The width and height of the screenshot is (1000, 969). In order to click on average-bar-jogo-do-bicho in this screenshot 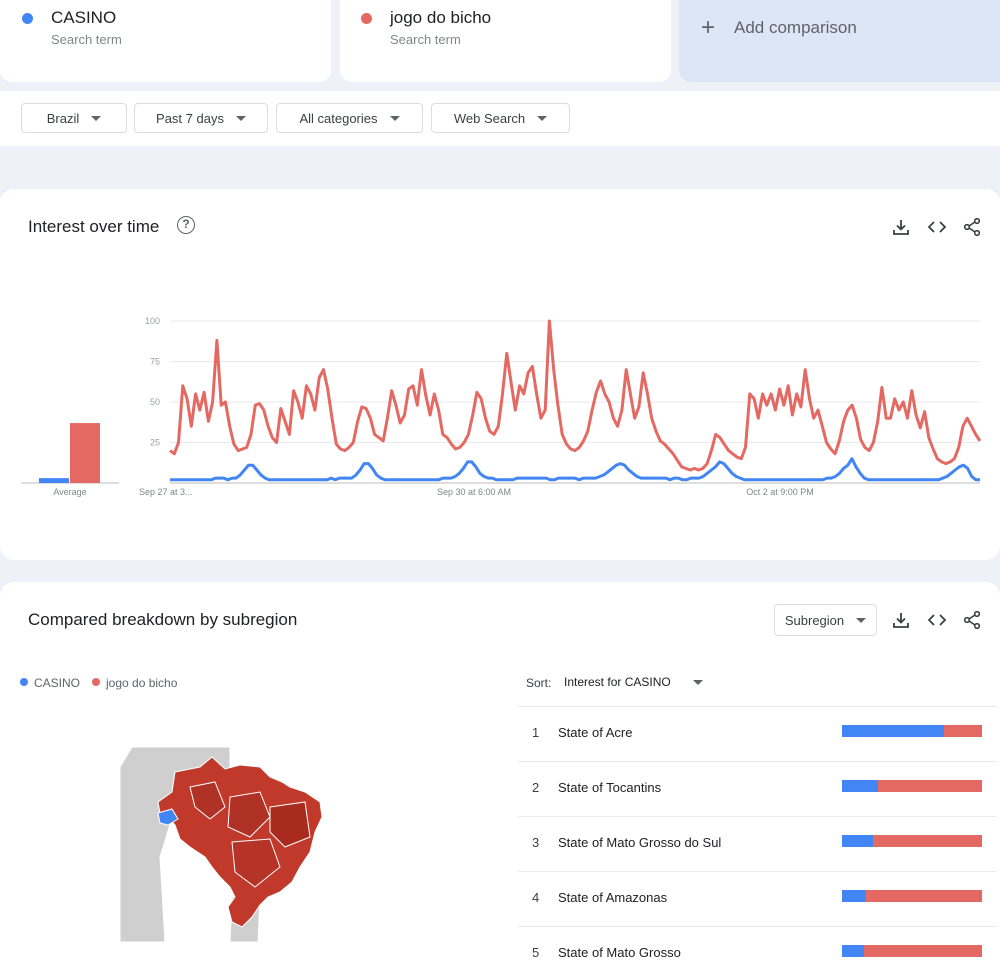, I will do `click(85, 453)`.